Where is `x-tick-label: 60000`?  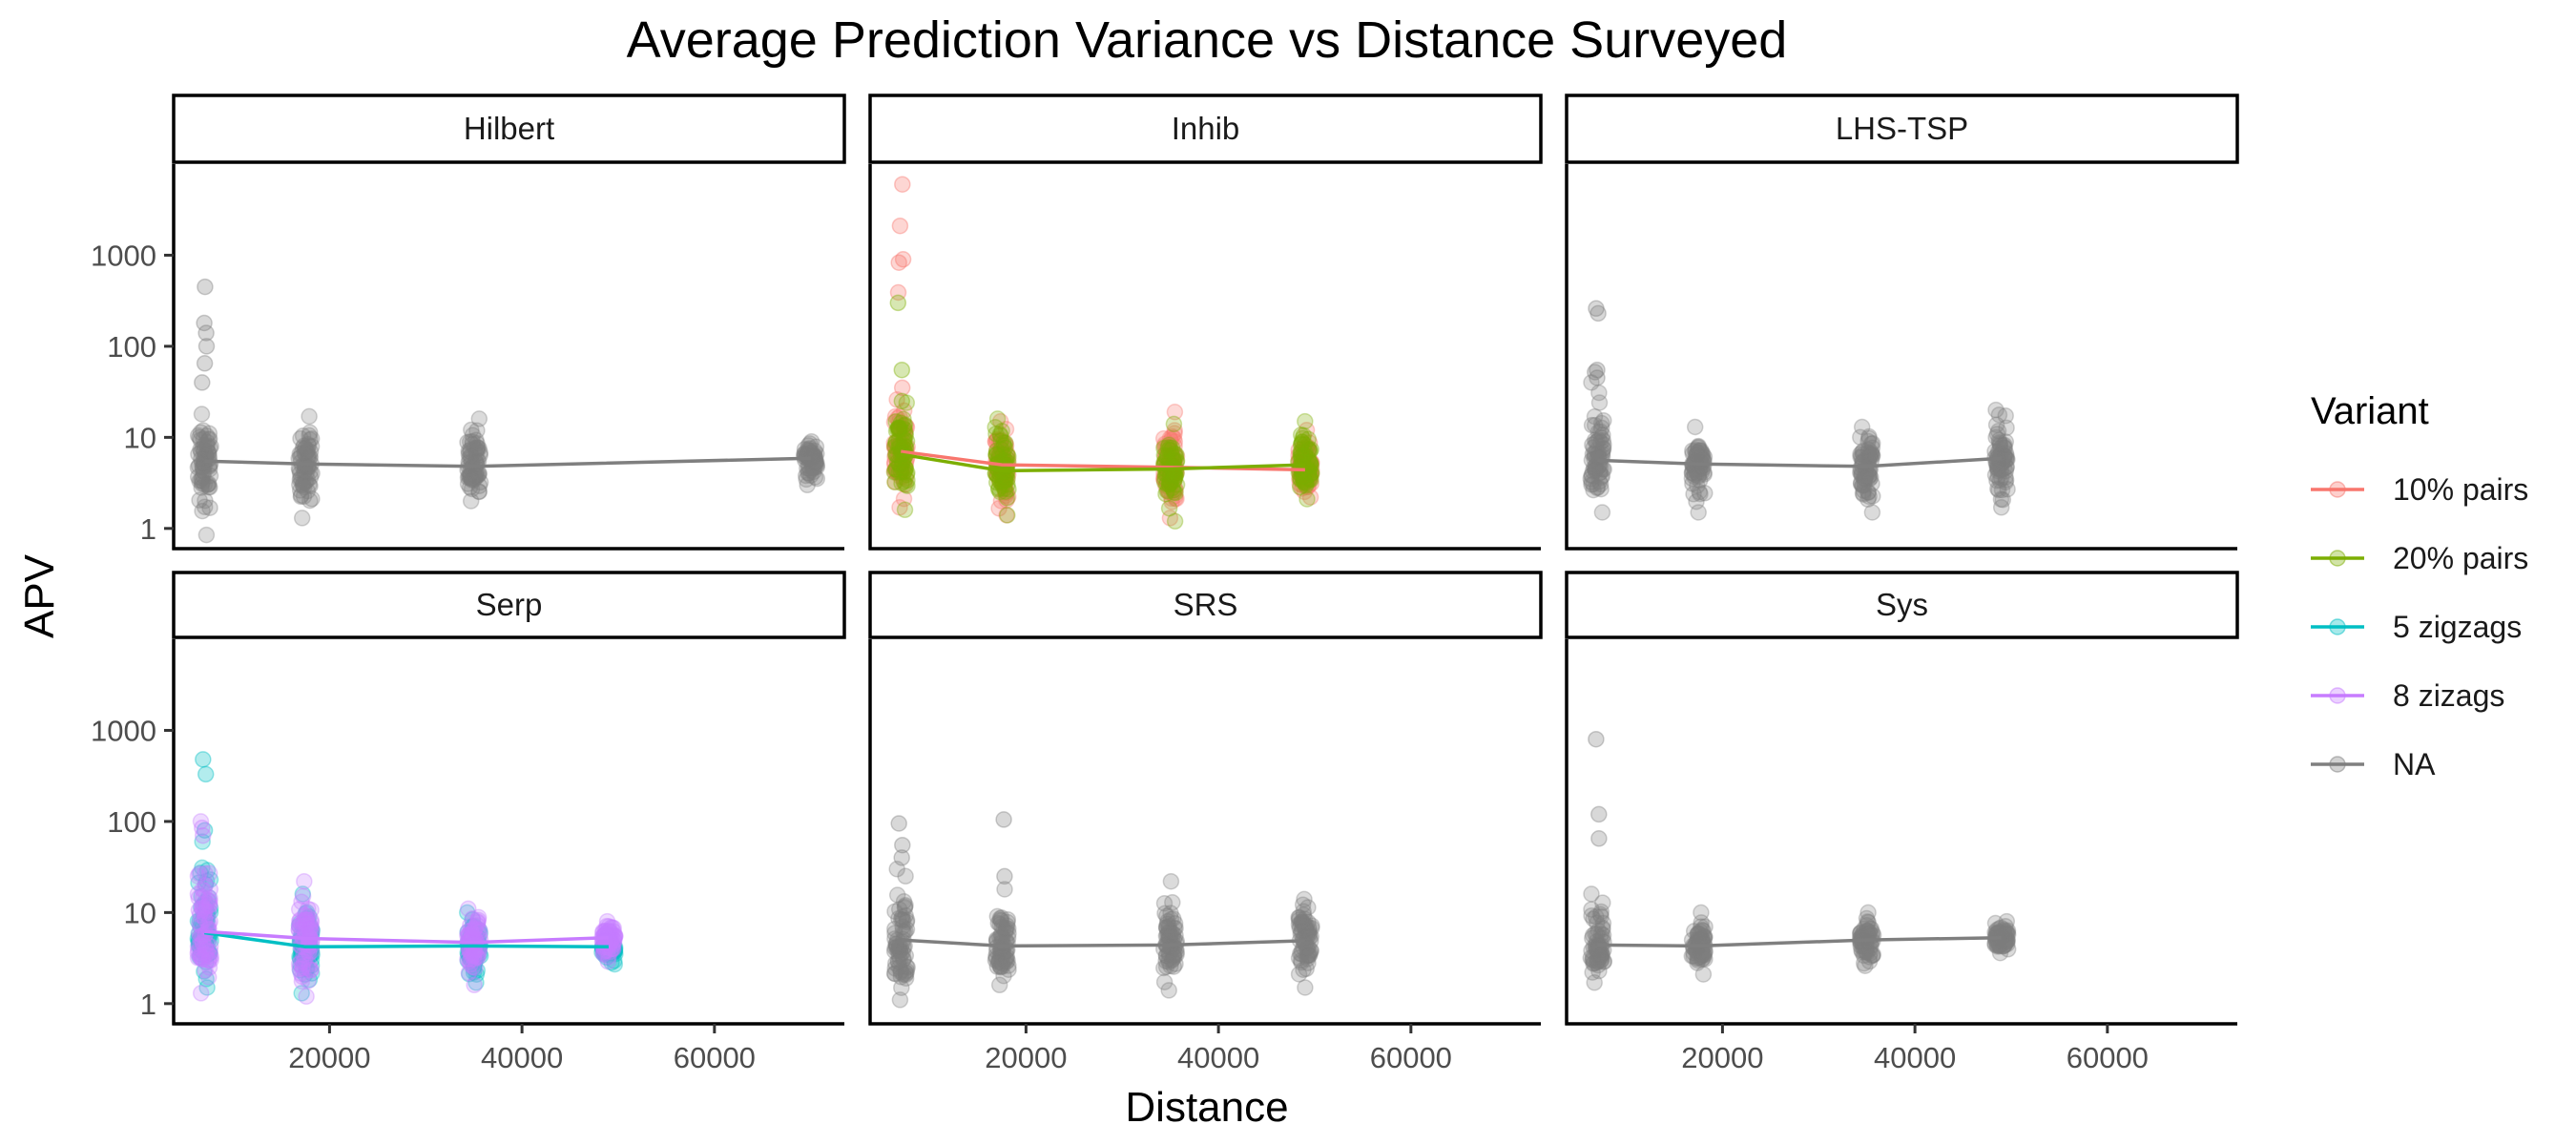
x-tick-label: 60000 is located at coordinates (1411, 1057).